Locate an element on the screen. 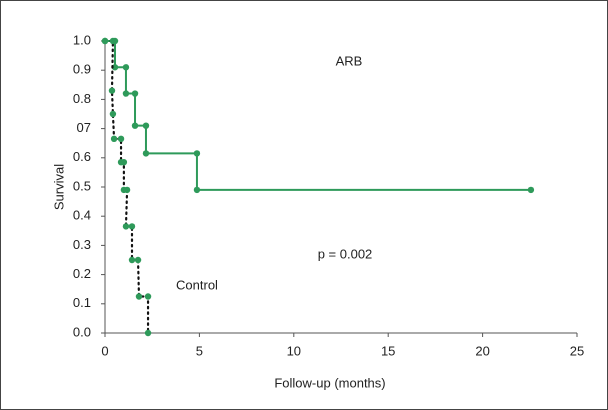  y-tick-label: 0.0 is located at coordinates (82, 331).